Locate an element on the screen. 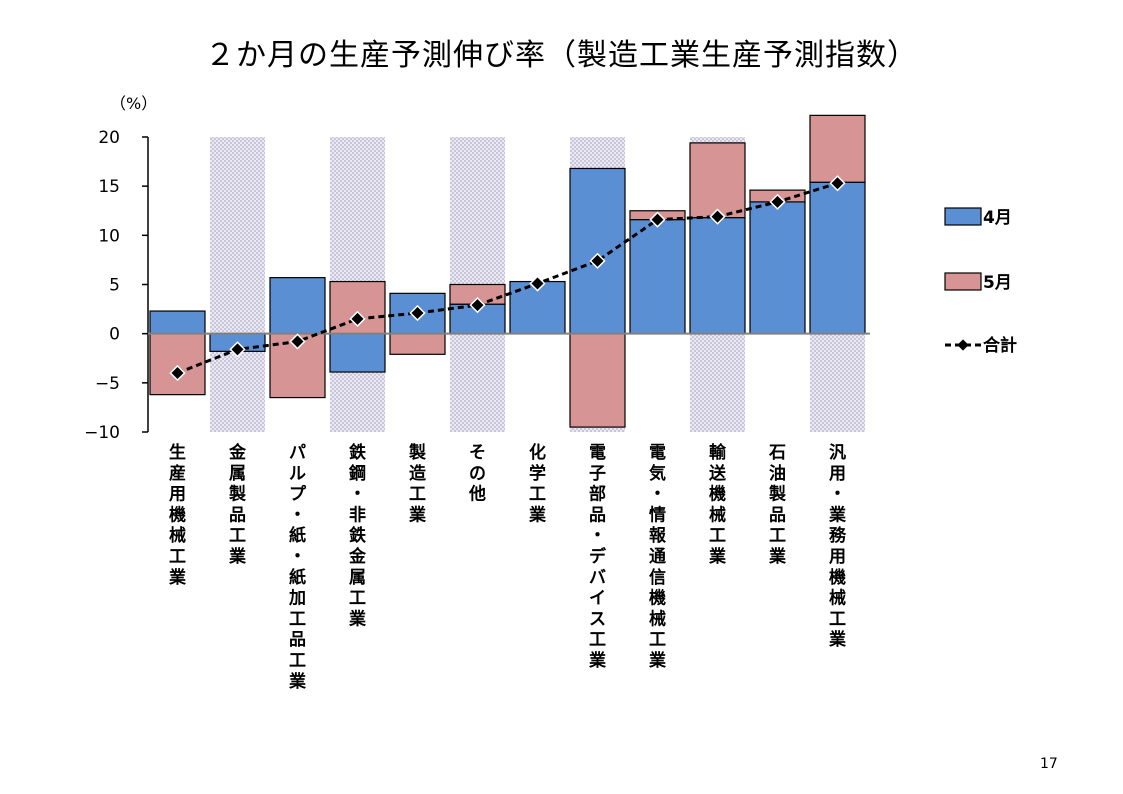 The height and width of the screenshot is (794, 1123). y-tick-label: −5 is located at coordinates (107, 384).